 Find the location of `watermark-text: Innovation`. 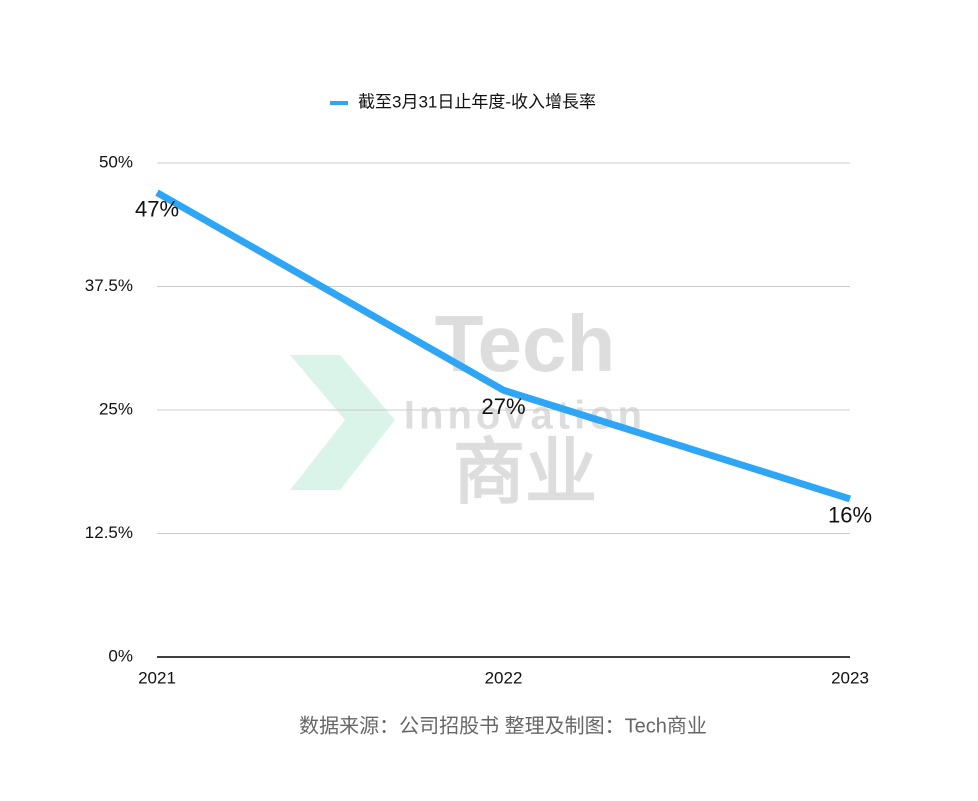

watermark-text: Innovation is located at coordinates (525, 416).